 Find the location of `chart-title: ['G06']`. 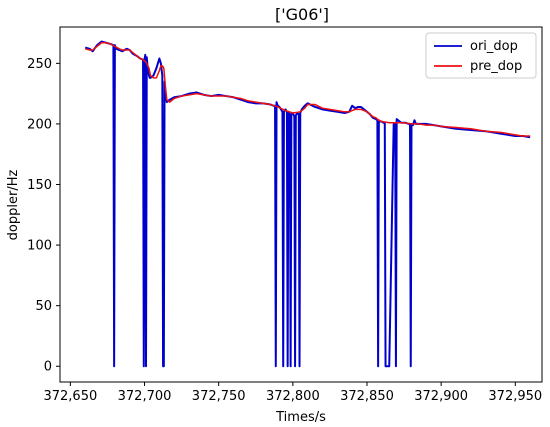

chart-title: ['G06'] is located at coordinates (302, 14).